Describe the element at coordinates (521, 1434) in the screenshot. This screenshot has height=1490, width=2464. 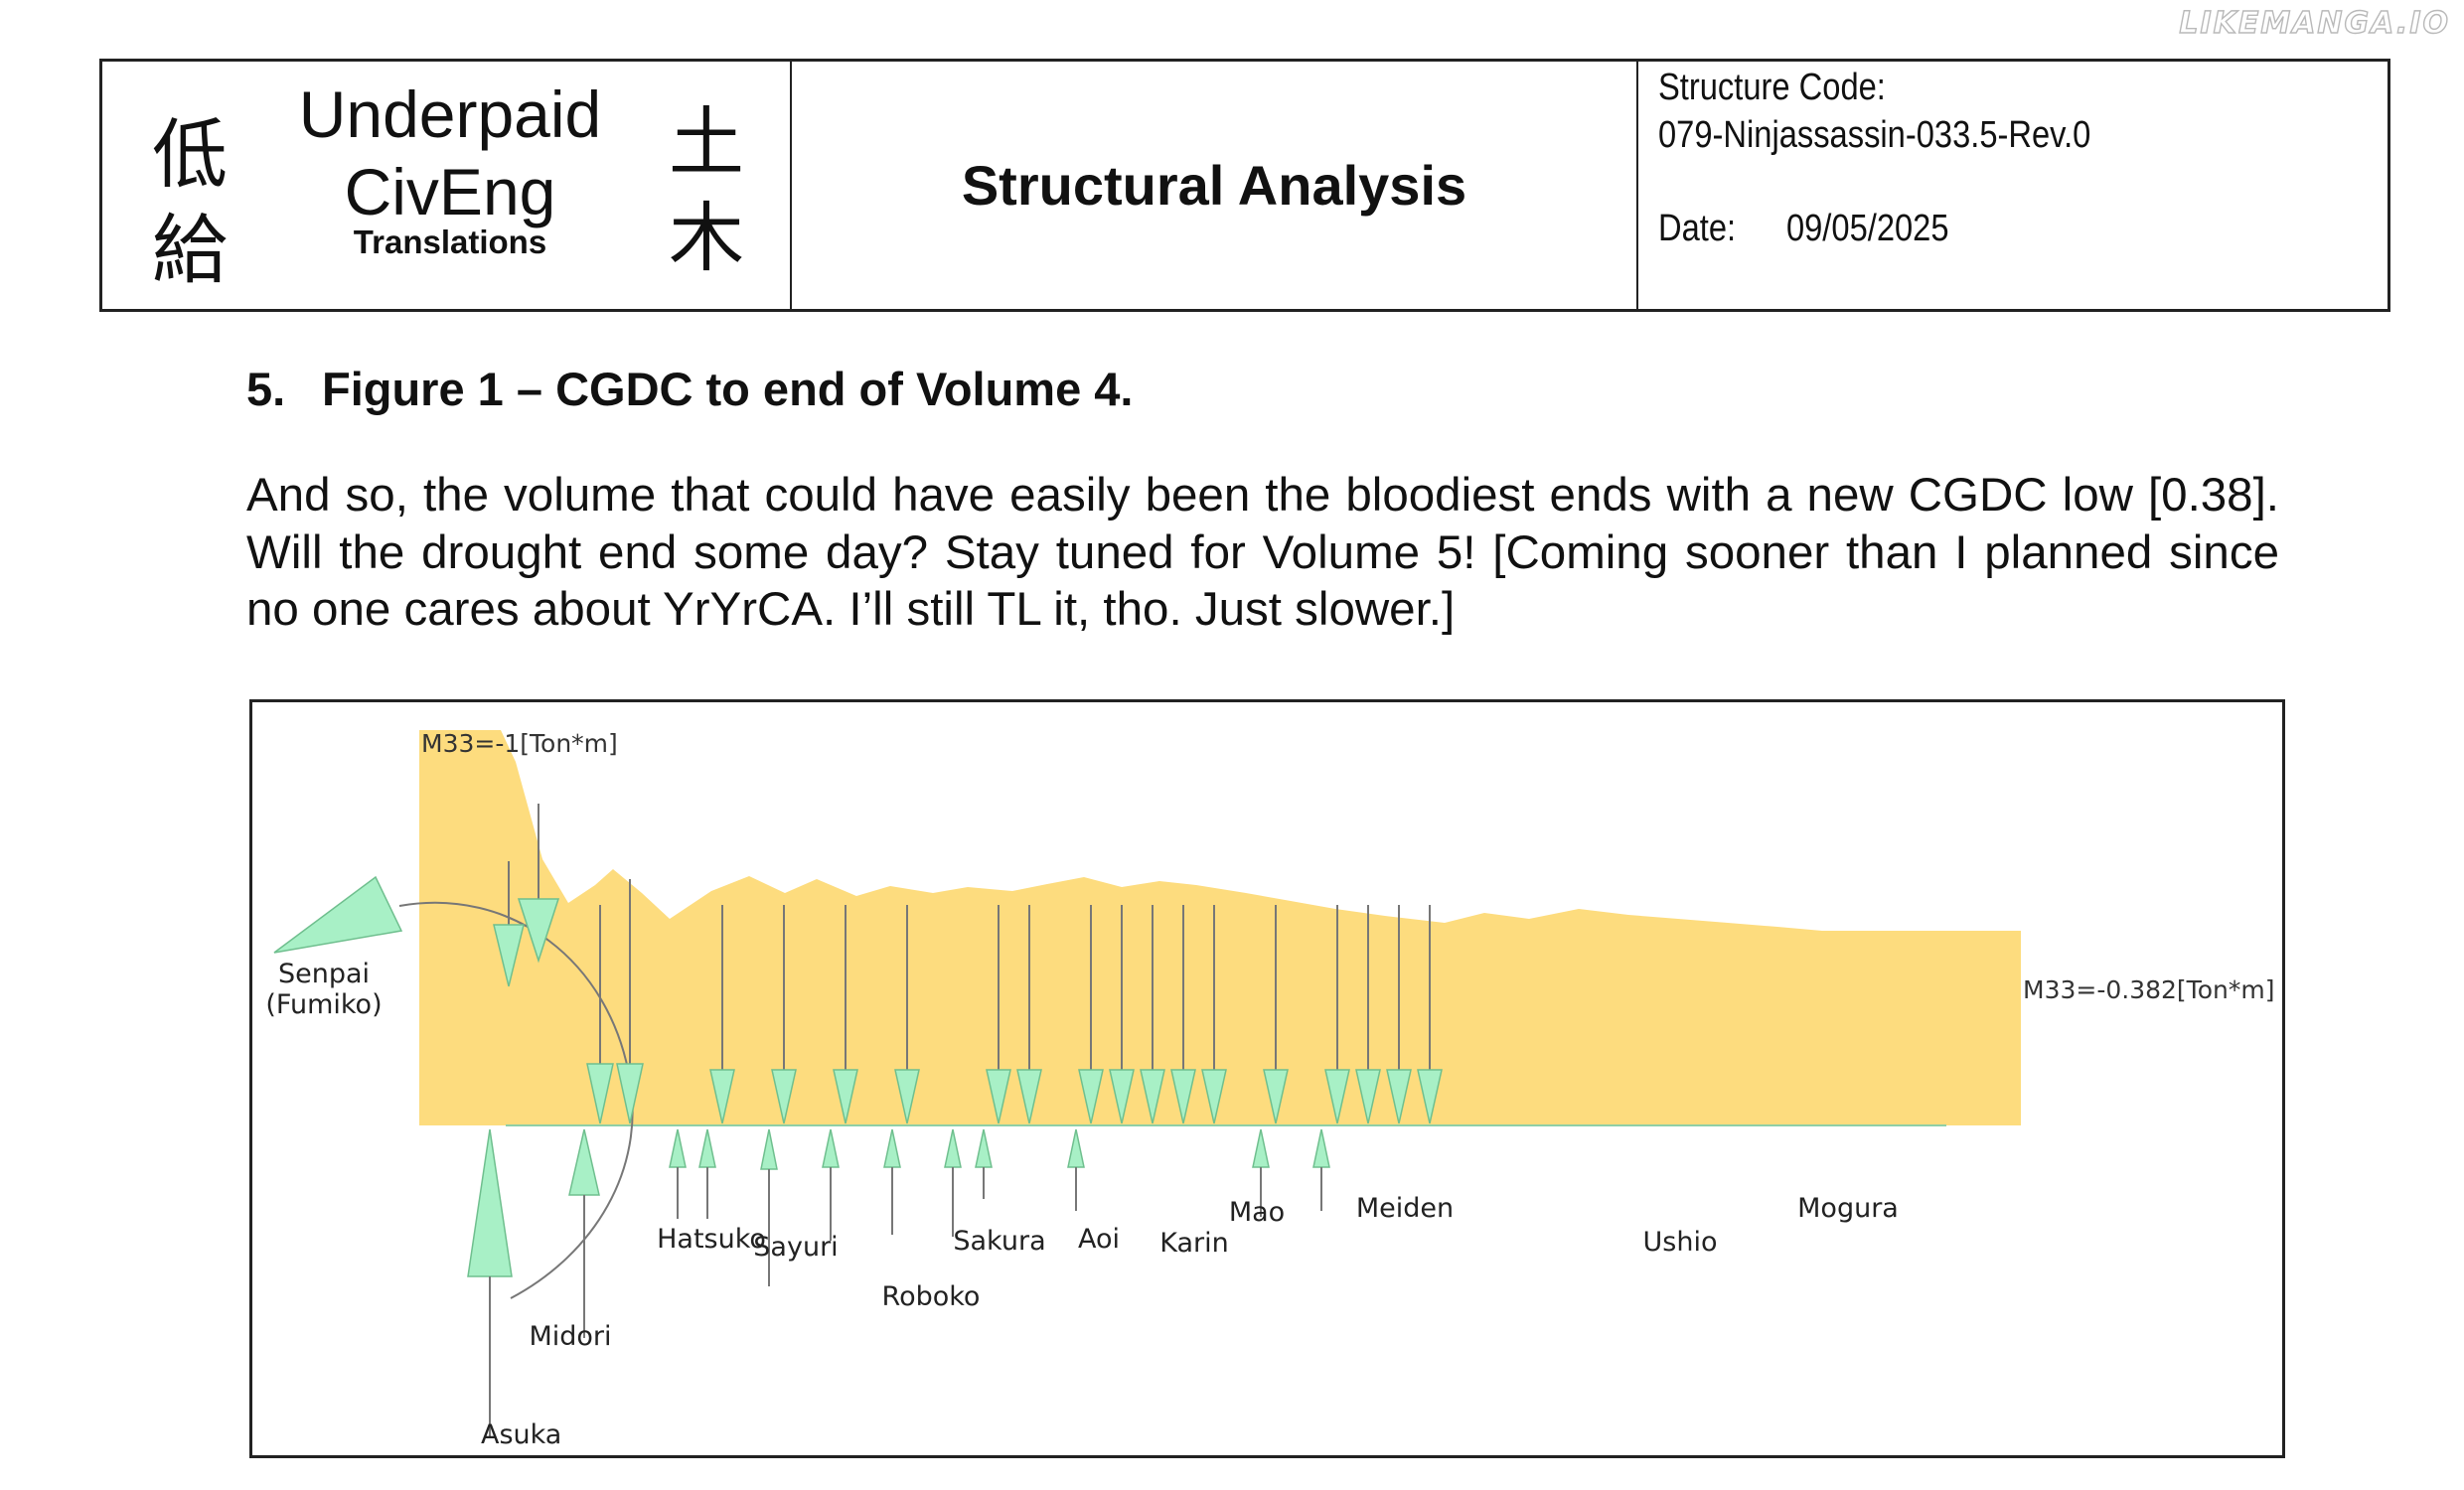
I see `label-asuka: Asuka` at that location.